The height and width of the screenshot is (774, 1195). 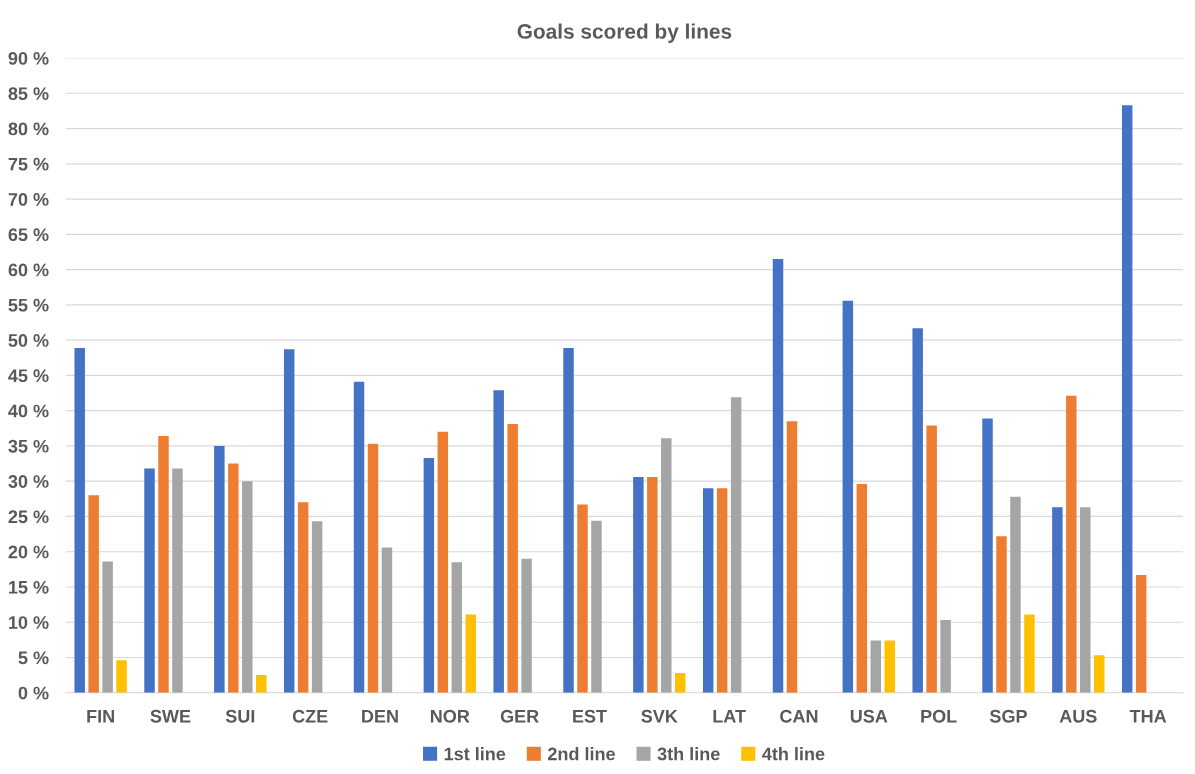 What do you see at coordinates (28, 129) in the screenshot?
I see `y-tick-label: 80 %` at bounding box center [28, 129].